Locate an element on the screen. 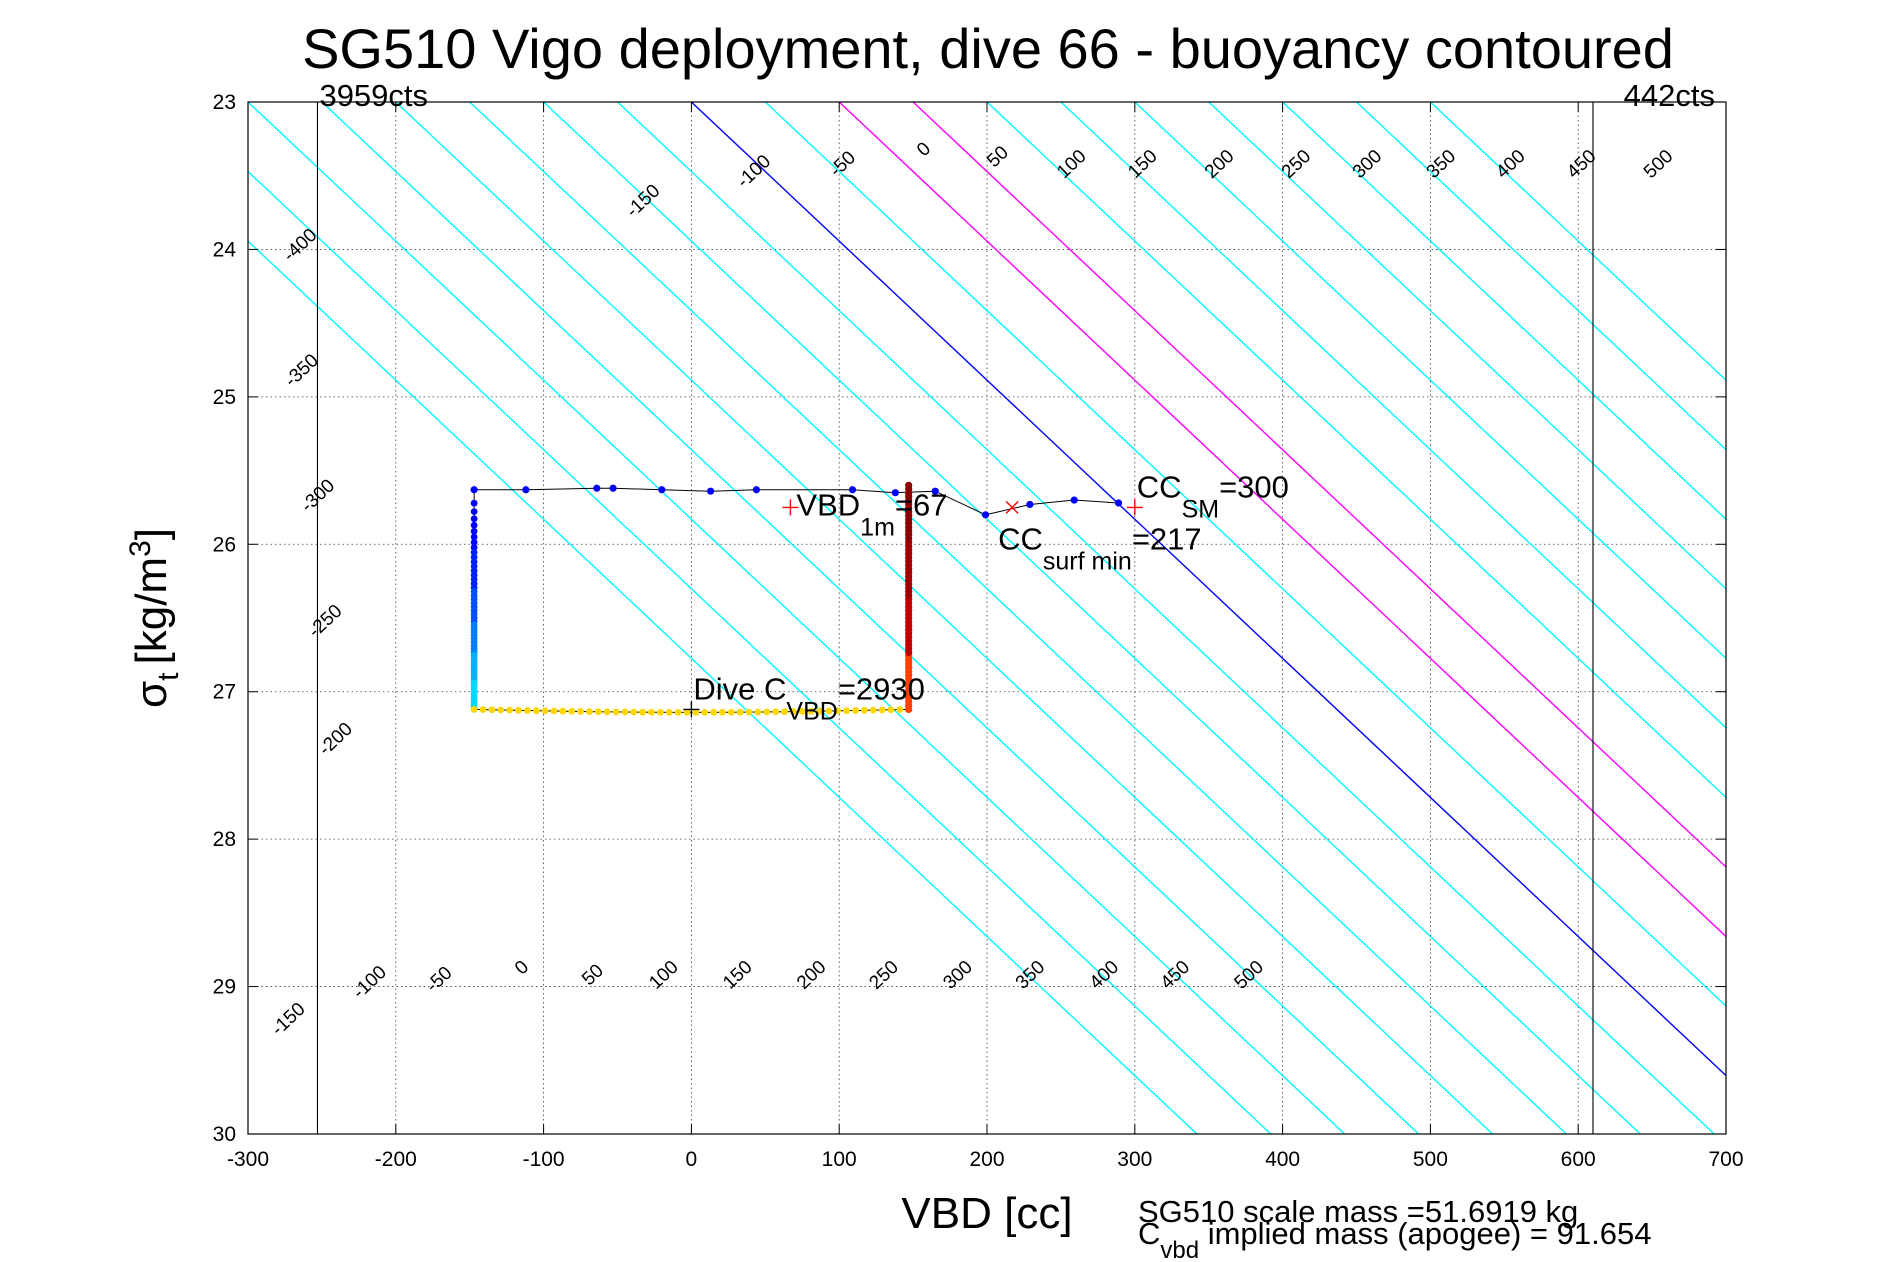  implied-mass-symbol: C is located at coordinates (1149, 1233).